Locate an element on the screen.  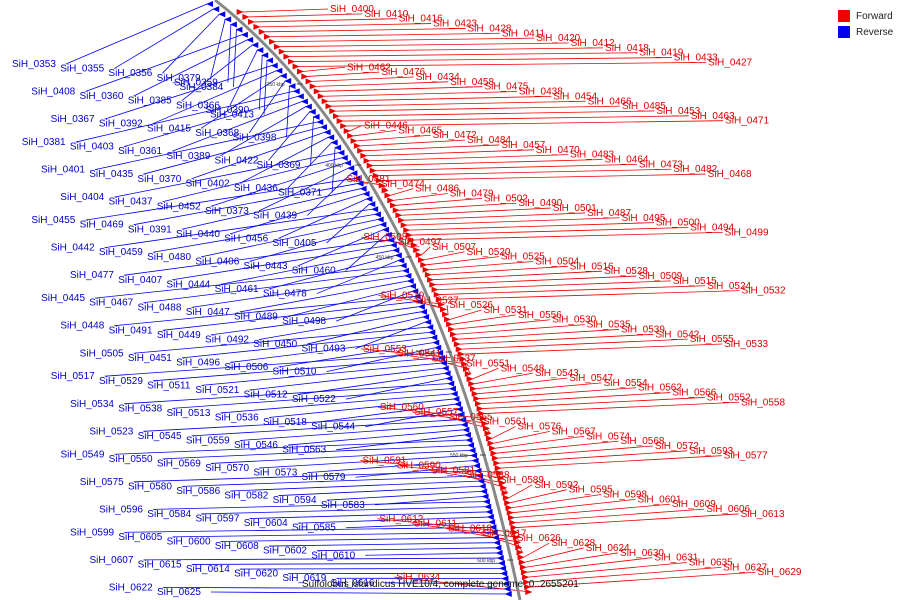
forward-gene-label: SiH_0609 is located at coordinates (694, 504).